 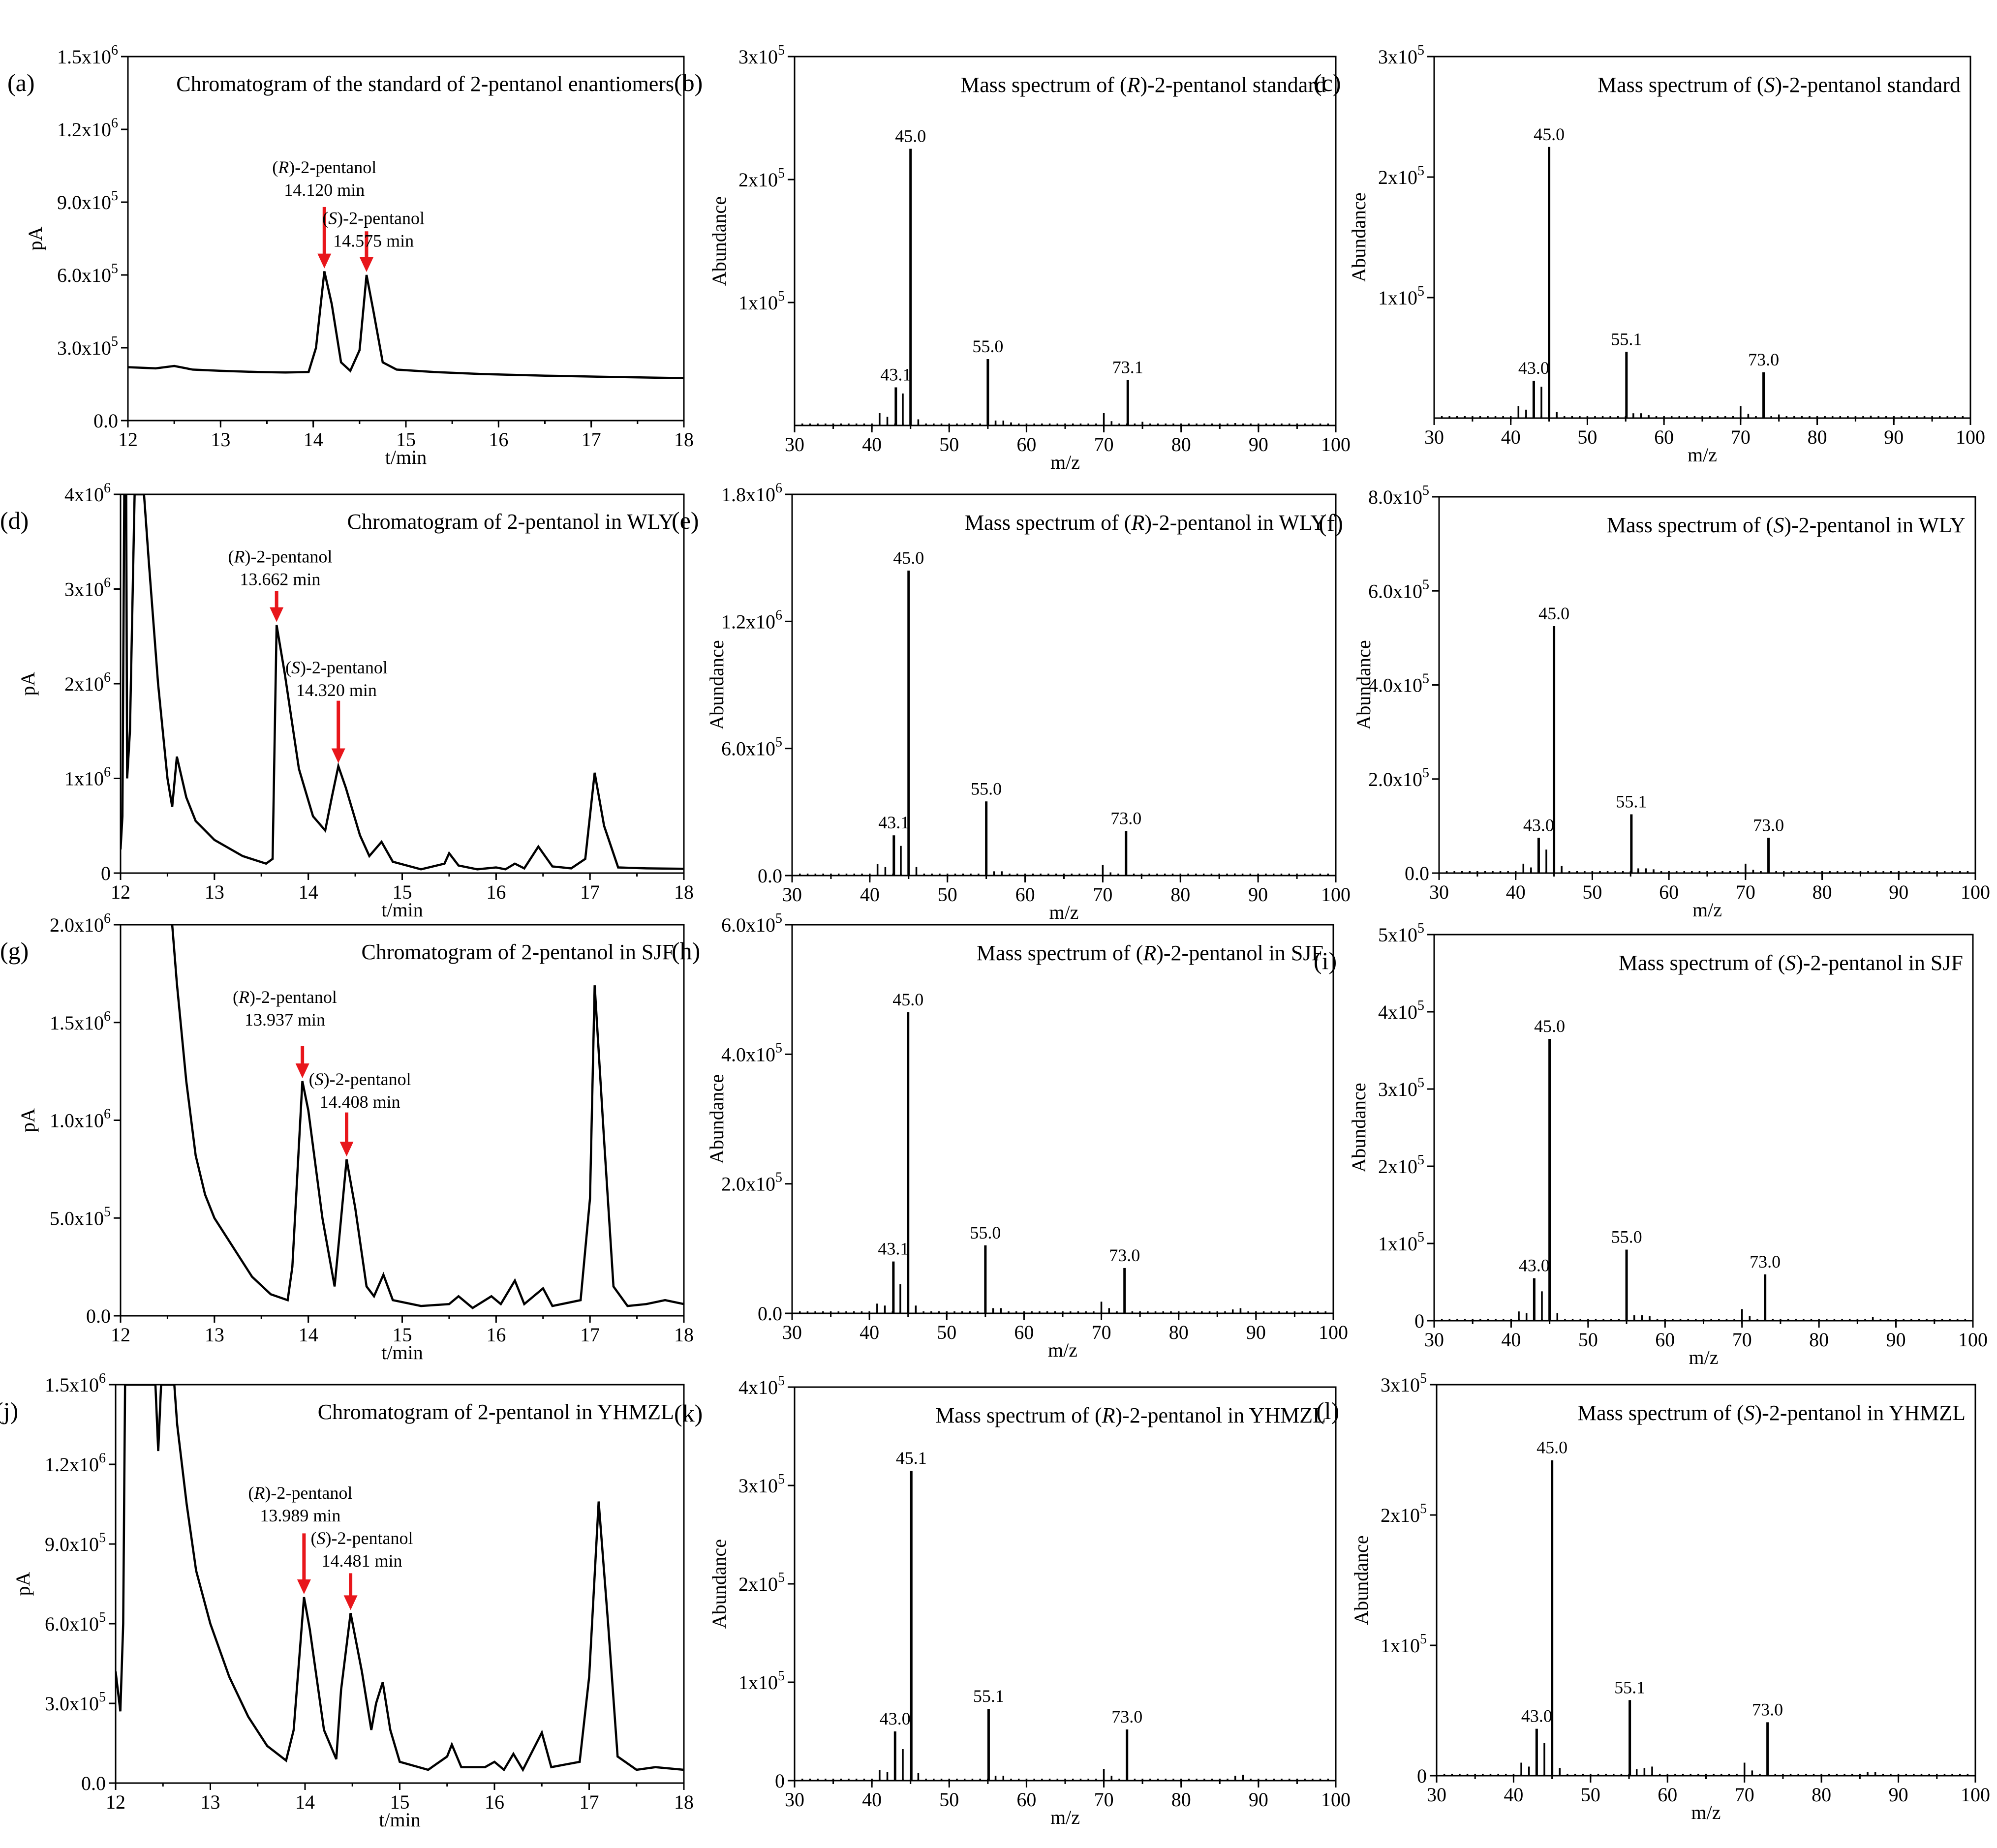 I want to click on panel-title: Mass spectrum of (R)-2-pentanol standard, so click(x=1143, y=85).